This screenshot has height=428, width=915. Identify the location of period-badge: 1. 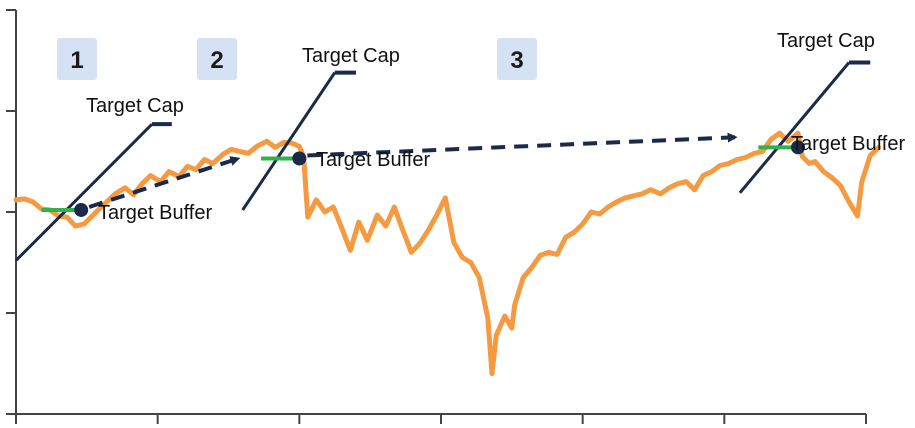
(77, 59).